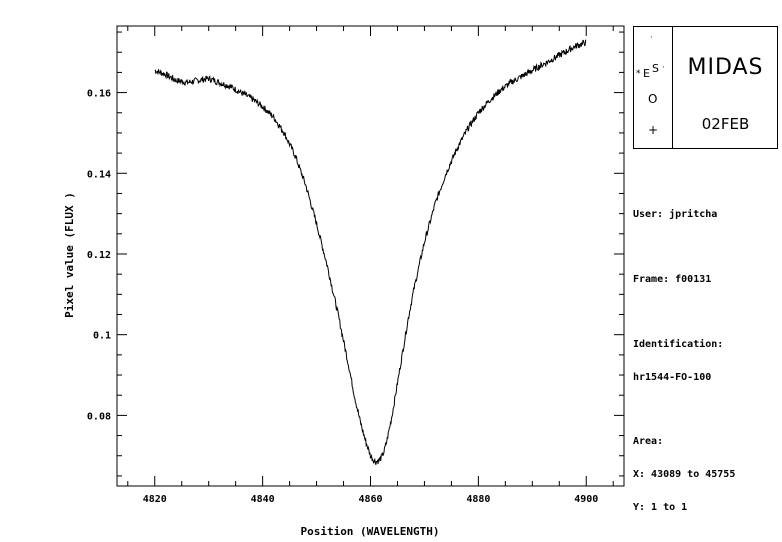 The image size is (782, 542). Describe the element at coordinates (155, 499) in the screenshot. I see `x-tick-label: 4820` at that location.